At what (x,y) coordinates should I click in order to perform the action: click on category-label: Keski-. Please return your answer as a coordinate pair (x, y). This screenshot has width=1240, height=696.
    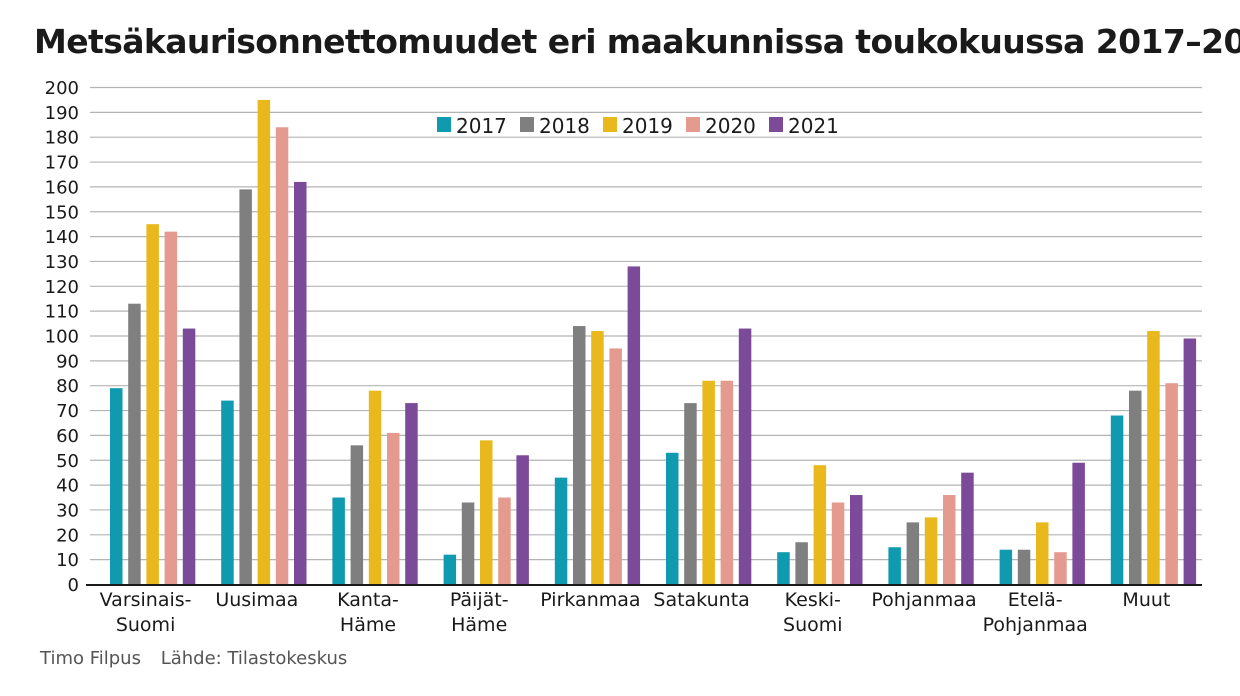
    Looking at the image, I should click on (813, 600).